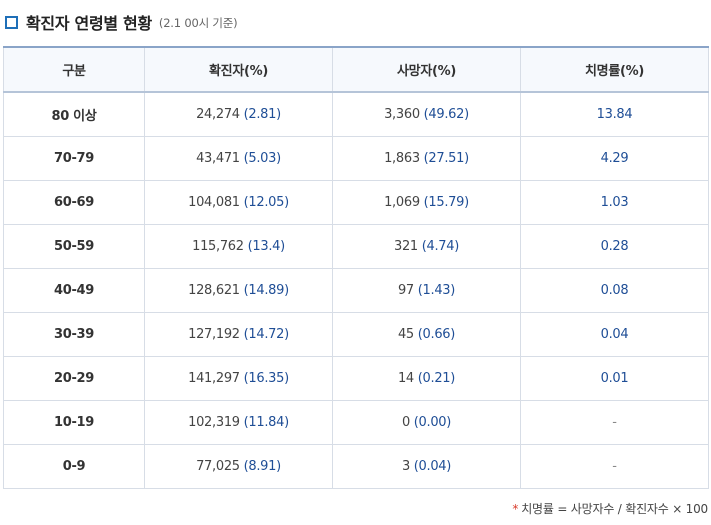 The image size is (711, 525). I want to click on deaths-count: 97, so click(405, 290).